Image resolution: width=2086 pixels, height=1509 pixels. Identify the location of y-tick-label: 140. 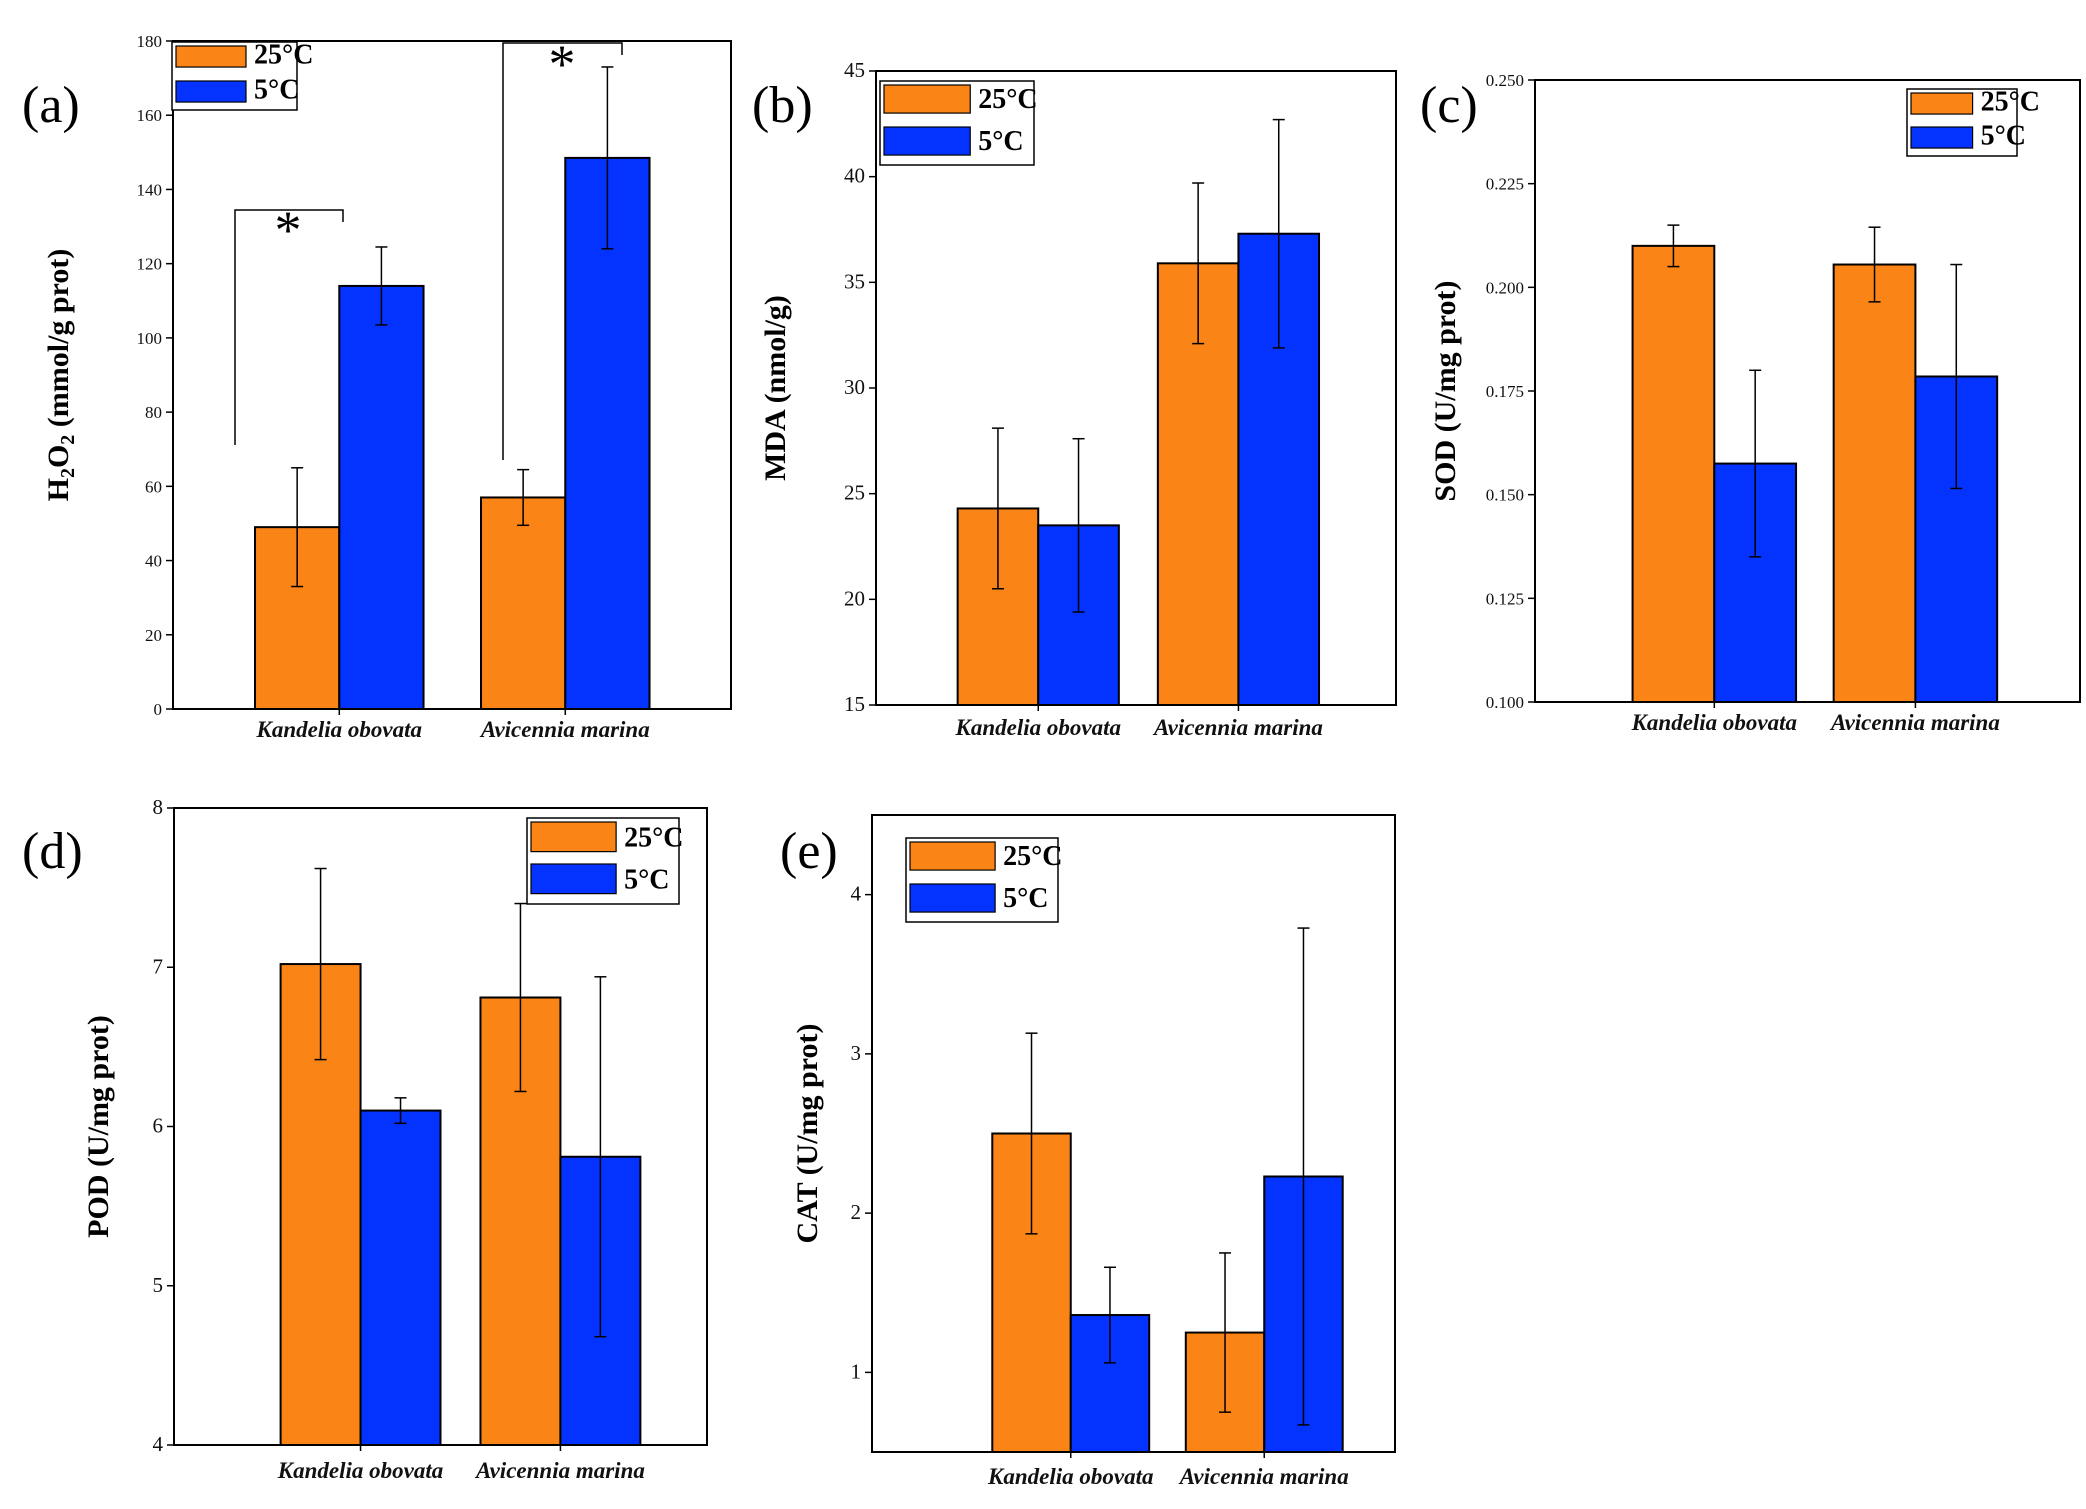
(150, 189).